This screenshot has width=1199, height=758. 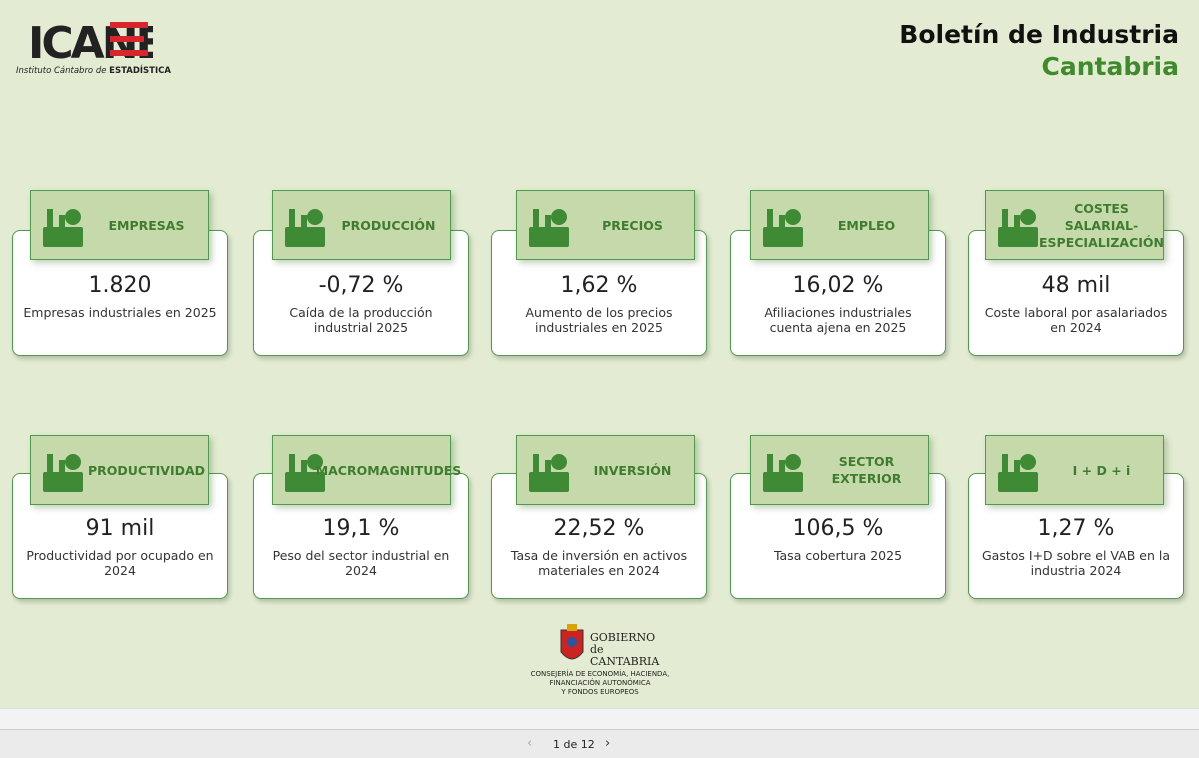 I want to click on card-value: 1,27 %, so click(x=1076, y=528).